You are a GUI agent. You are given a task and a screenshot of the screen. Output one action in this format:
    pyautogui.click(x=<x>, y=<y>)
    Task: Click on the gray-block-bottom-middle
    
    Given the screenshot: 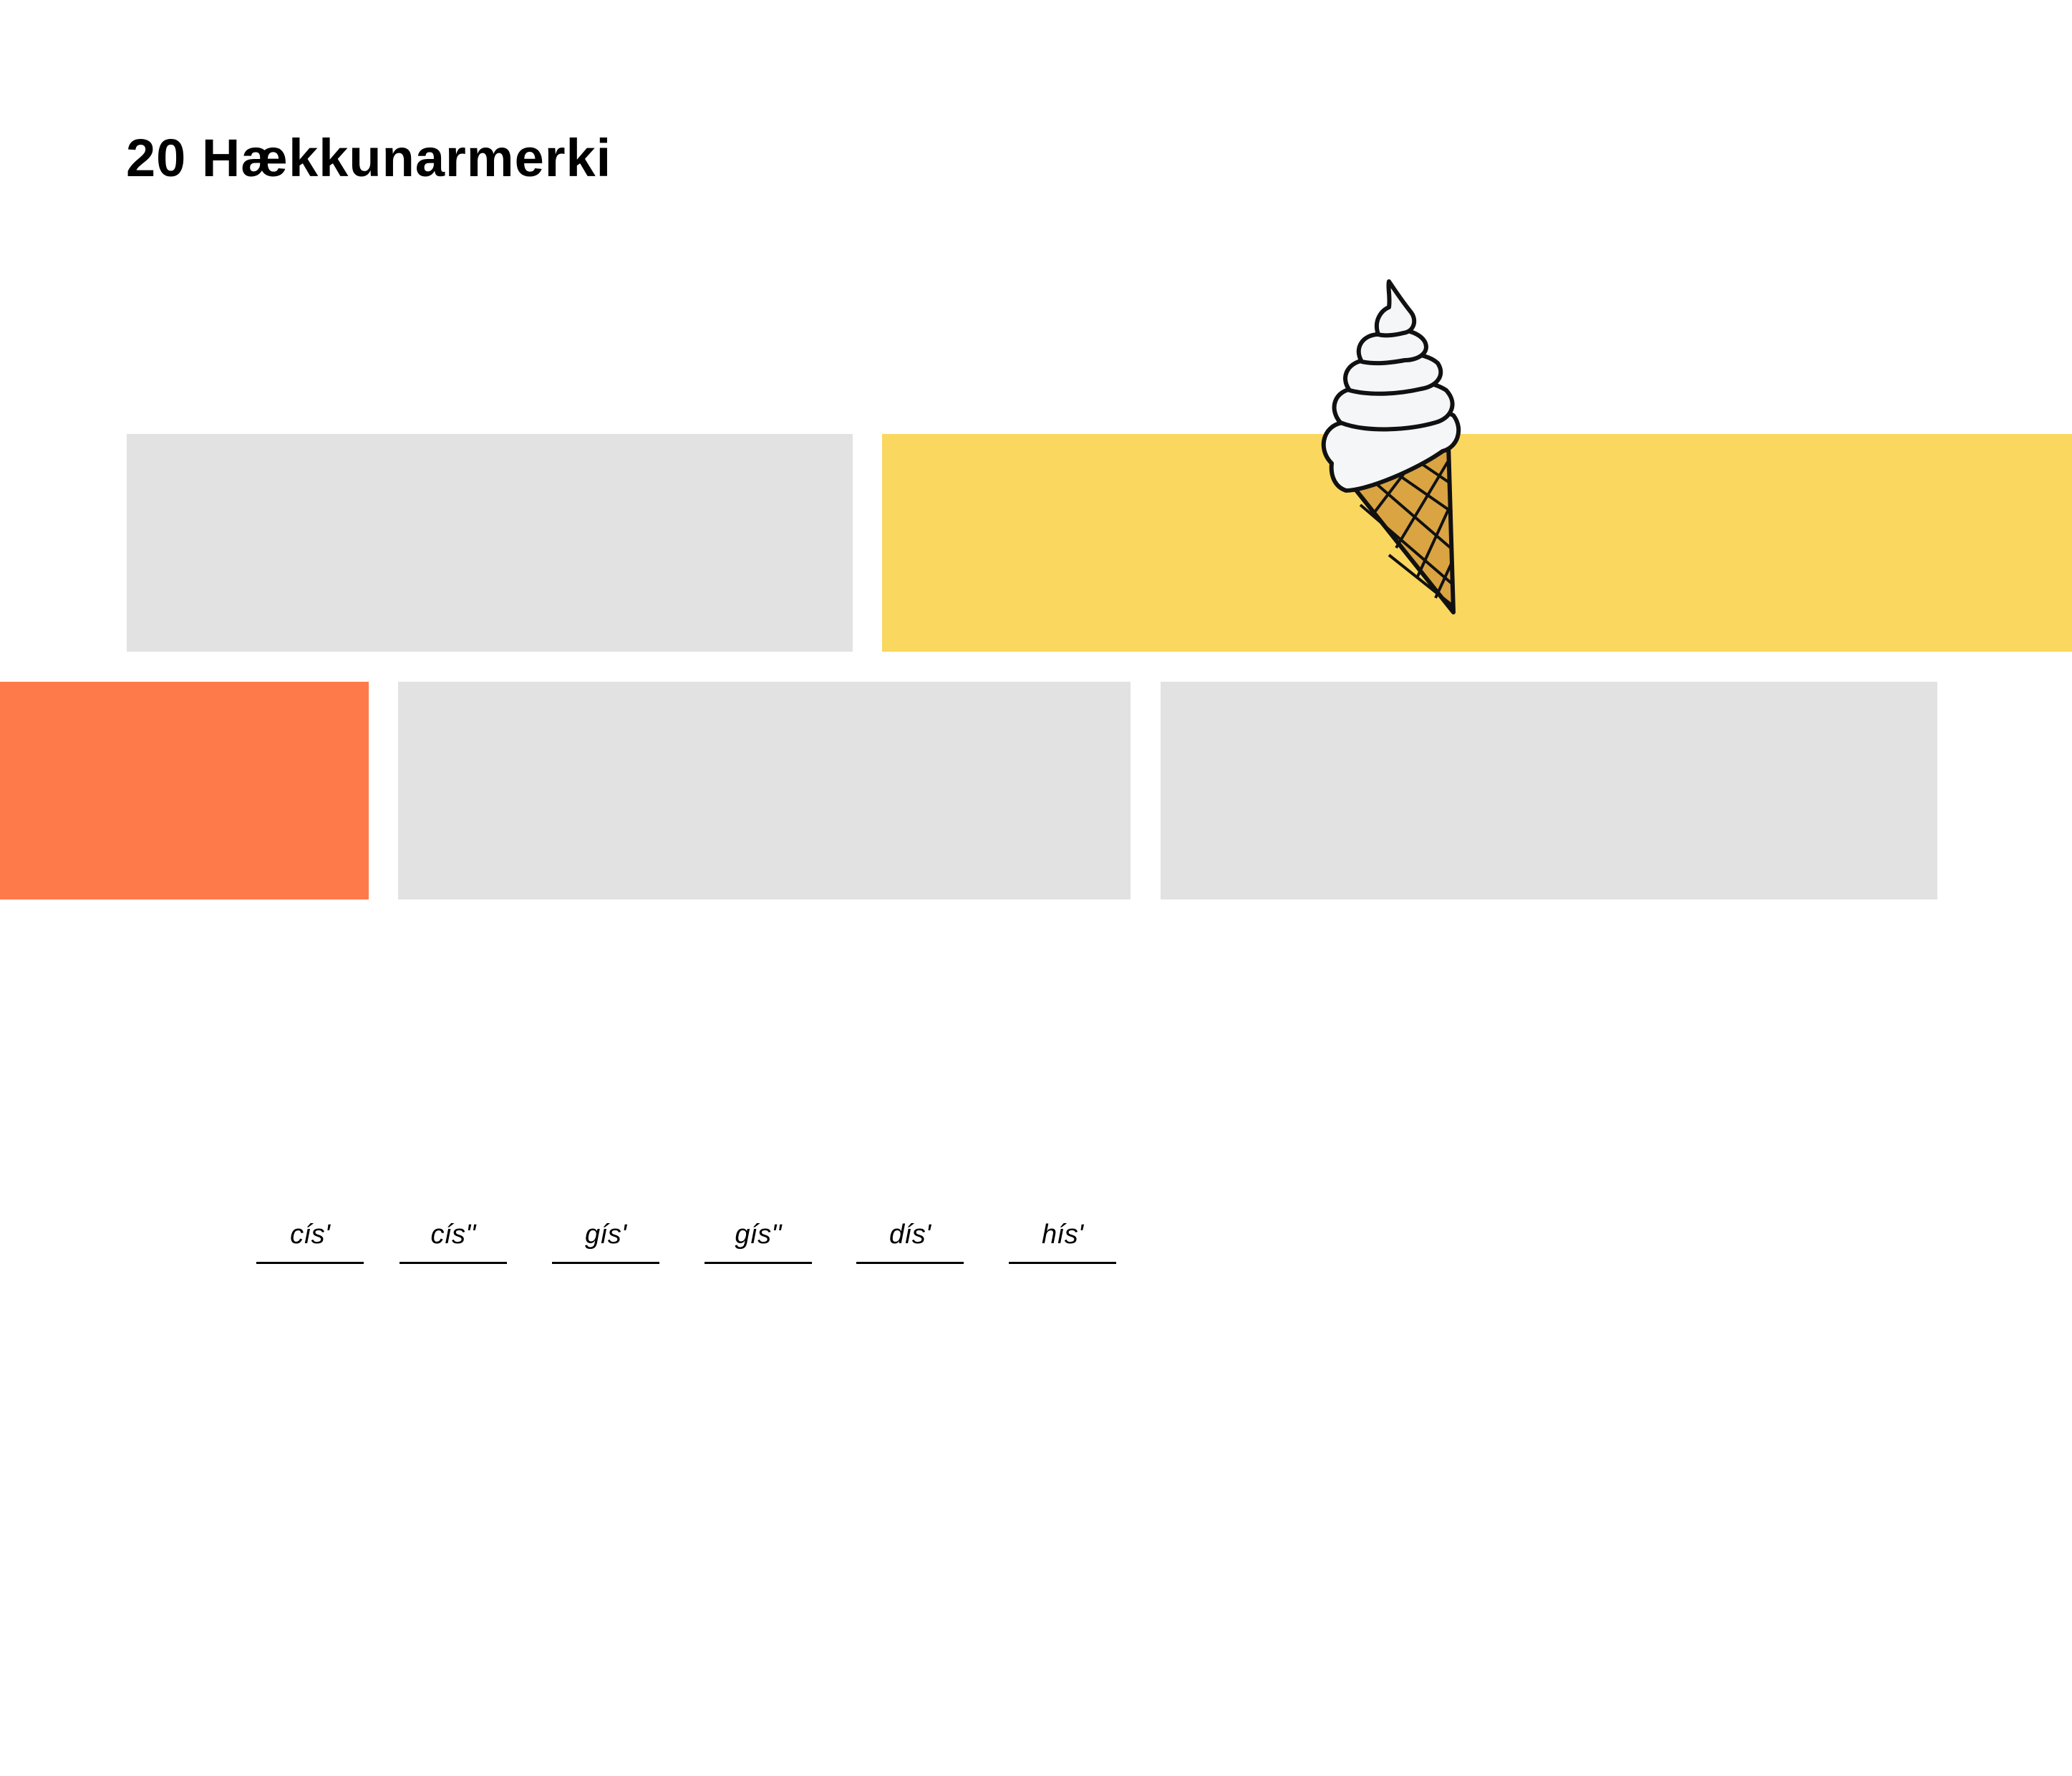 What is the action you would take?
    pyautogui.click(x=764, y=790)
    